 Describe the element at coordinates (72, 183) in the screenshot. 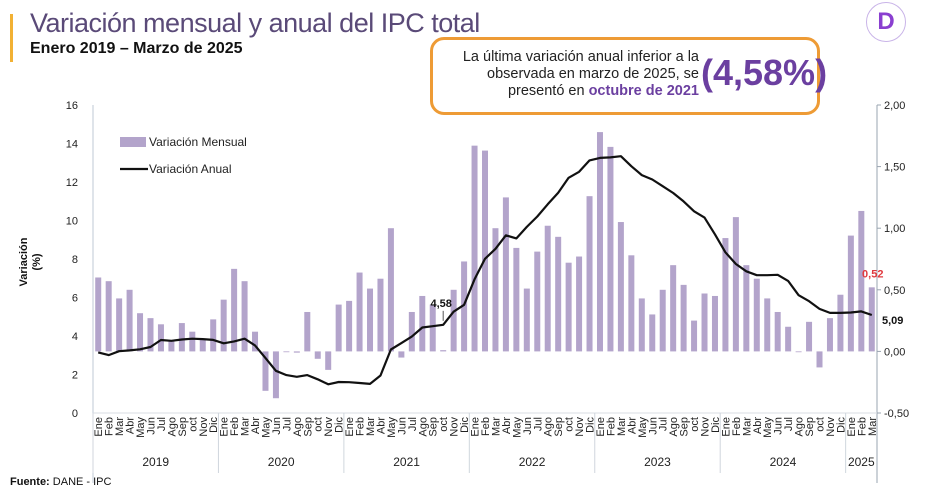

I see `left-tick-label: 12` at that location.